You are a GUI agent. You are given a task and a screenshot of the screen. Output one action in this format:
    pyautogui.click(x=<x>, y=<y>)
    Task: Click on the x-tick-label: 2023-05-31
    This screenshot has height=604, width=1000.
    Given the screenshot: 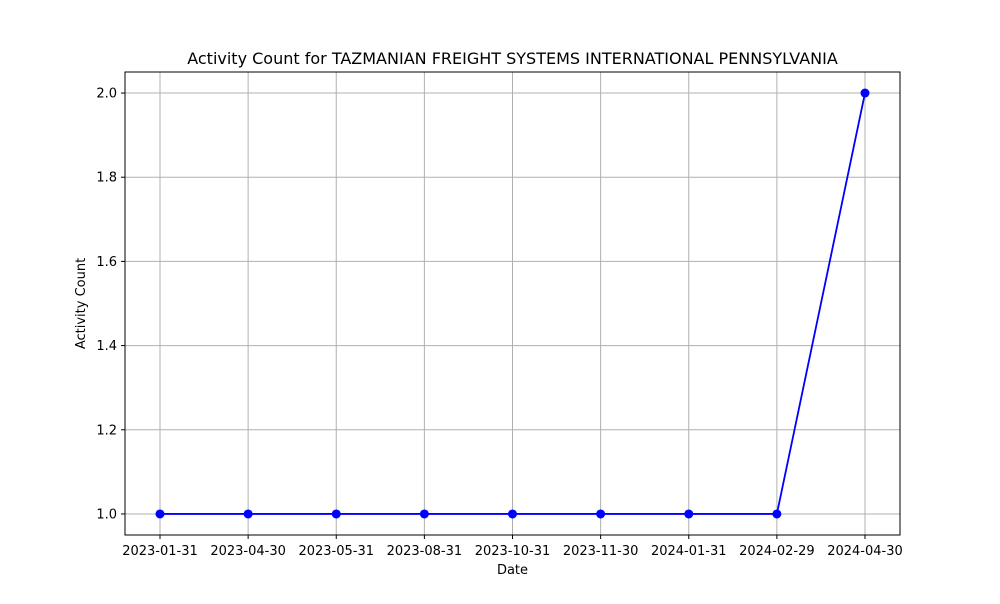 What is the action you would take?
    pyautogui.click(x=336, y=551)
    